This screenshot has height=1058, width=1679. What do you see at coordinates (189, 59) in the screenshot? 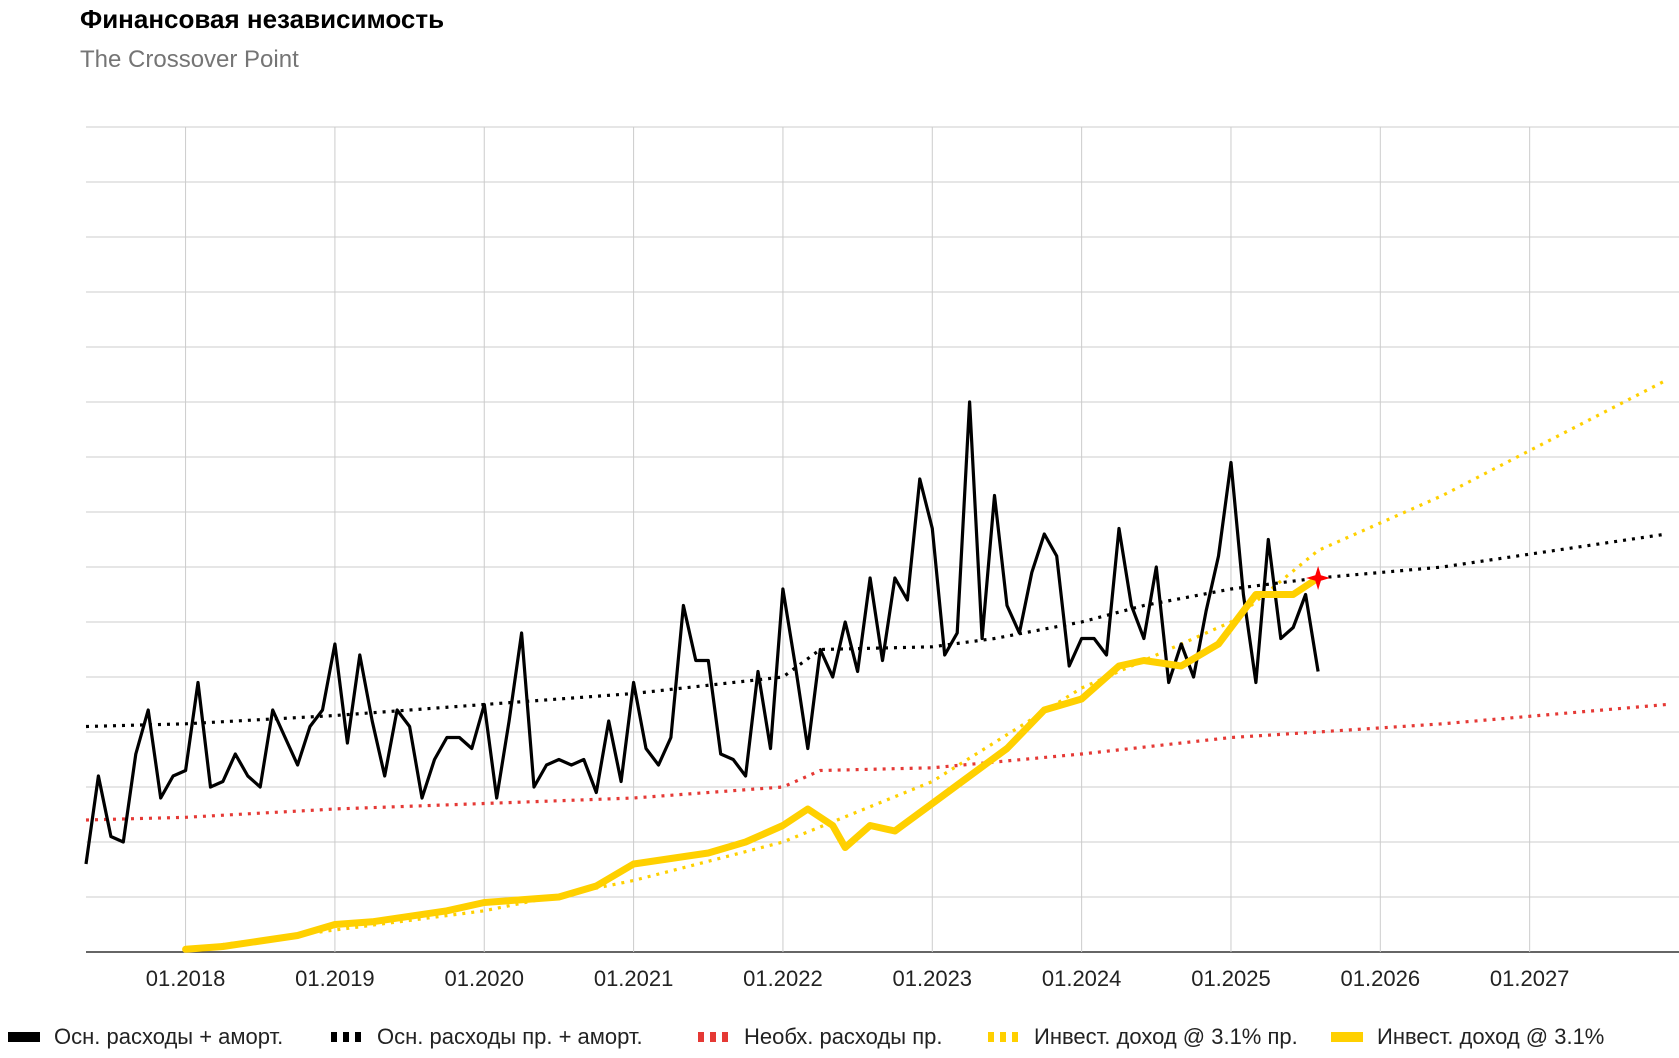
I see `chart-subtitle: The Crossover Point` at bounding box center [189, 59].